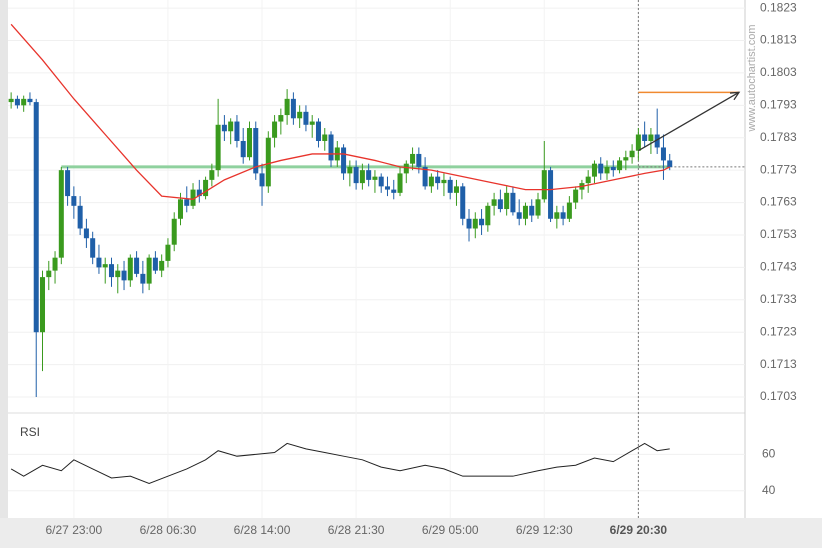 The height and width of the screenshot is (548, 822). Describe the element at coordinates (340, 463) in the screenshot. I see `rsi-line` at that location.